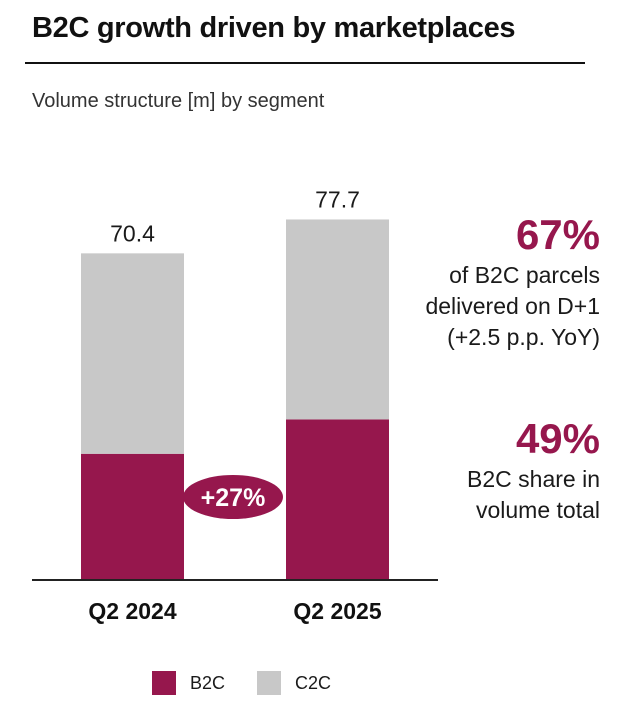 This screenshot has width=622, height=720. What do you see at coordinates (132, 516) in the screenshot?
I see `bar-b2c-q2-2024` at bounding box center [132, 516].